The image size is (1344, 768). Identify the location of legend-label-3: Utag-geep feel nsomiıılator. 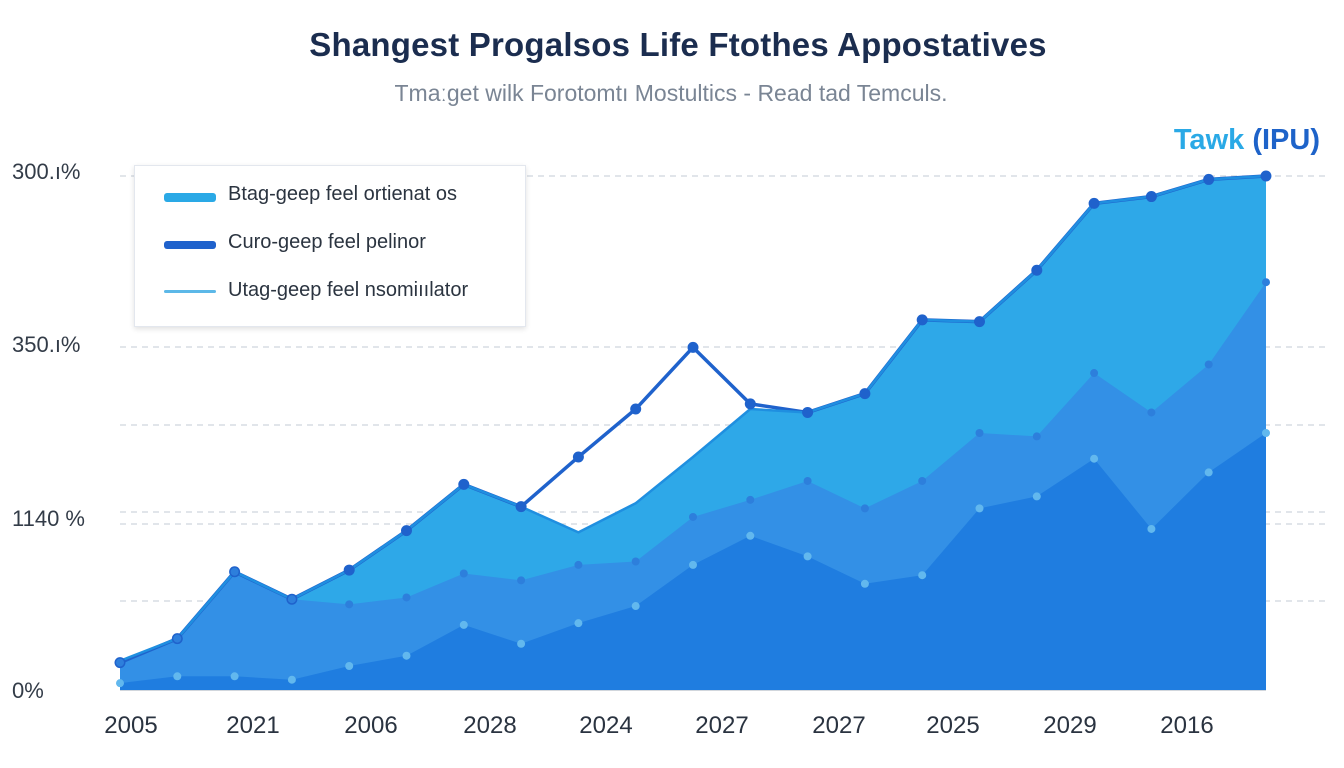
(348, 290).